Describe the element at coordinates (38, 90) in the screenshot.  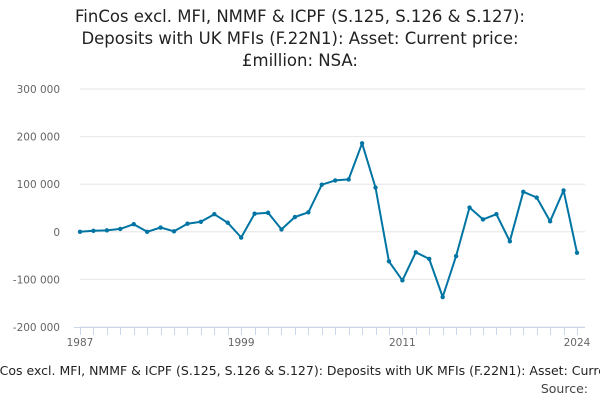
I see `y-tick-label: 300 000` at that location.